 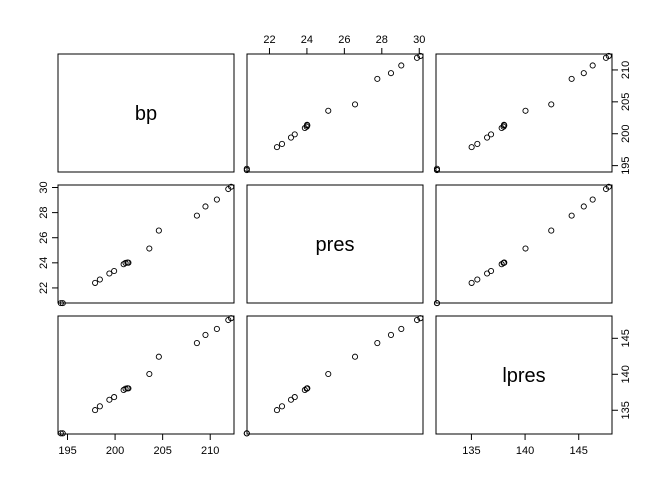 I want to click on diagonal-label-pres: pres, so click(x=335, y=245).